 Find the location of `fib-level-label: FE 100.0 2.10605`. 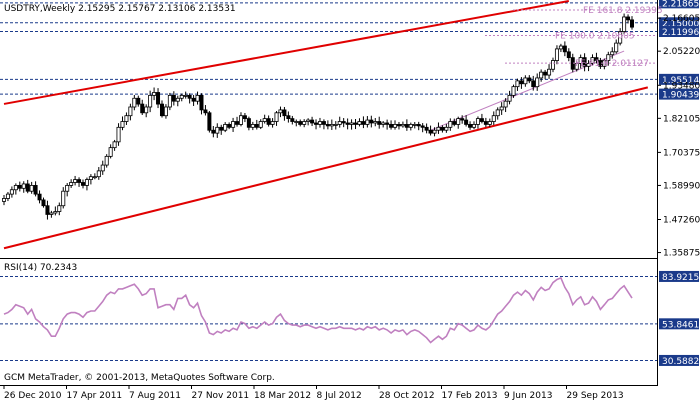

fib-level-label: FE 100.0 2.10605 is located at coordinates (595, 37).